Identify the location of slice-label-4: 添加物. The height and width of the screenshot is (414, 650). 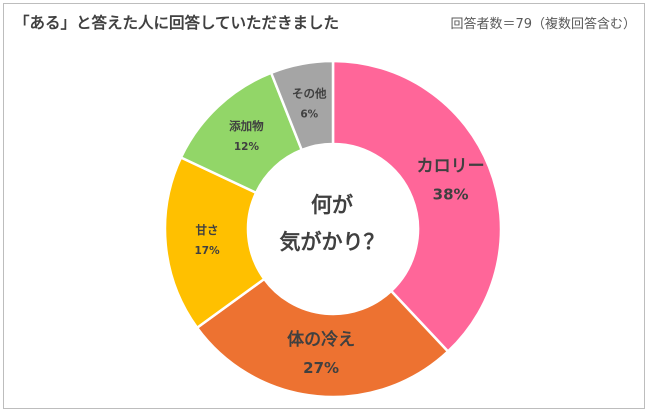
(246, 126).